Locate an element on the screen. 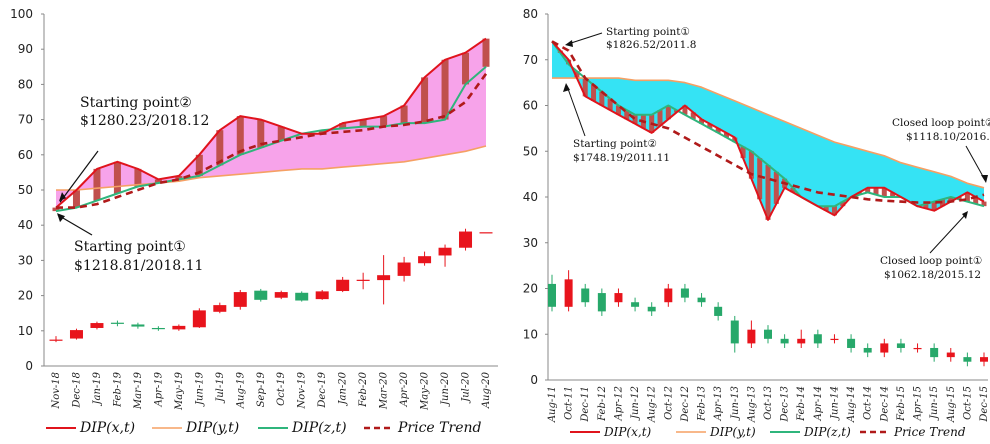  x-tick-label: Dec-14 is located at coordinates (884, 404).